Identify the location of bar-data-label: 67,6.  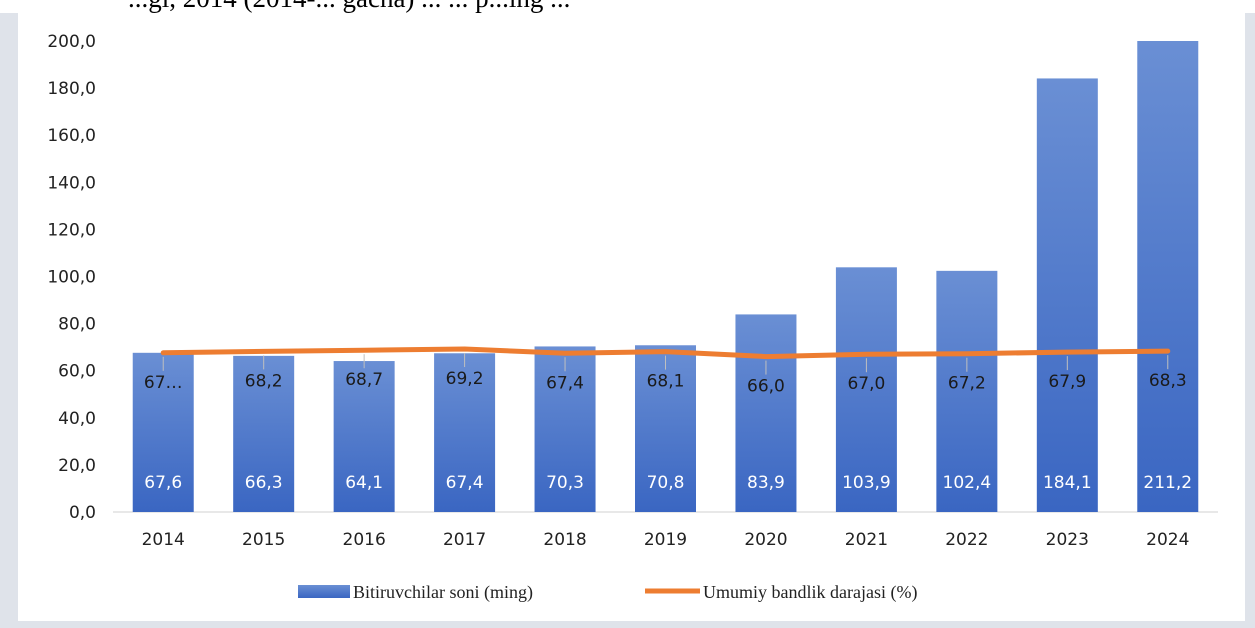
(163, 483).